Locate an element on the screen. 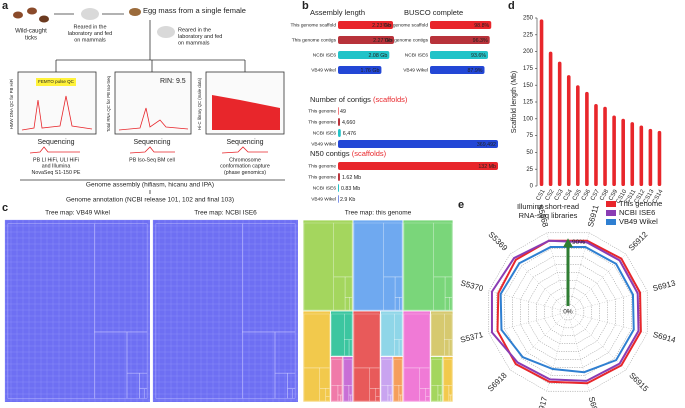 The width and height of the screenshot is (685, 408). y-axis-label: Scaffold length (Mb) is located at coordinates (514, 102).